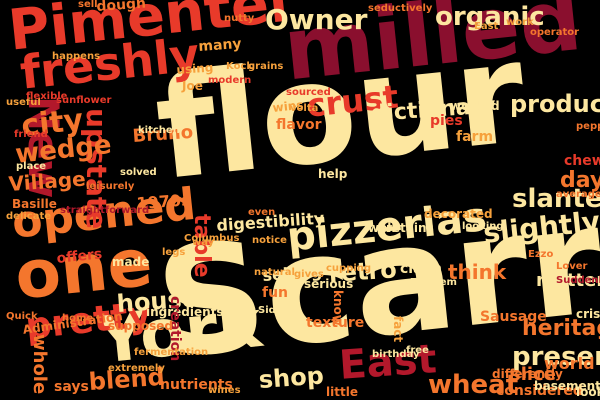  I want to click on word-made: made, so click(131, 262).